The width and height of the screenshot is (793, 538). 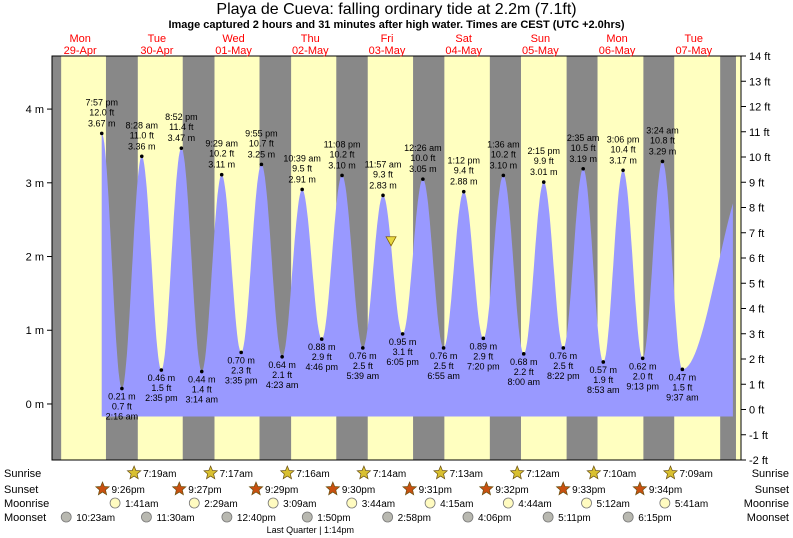 I want to click on low-tide-meters: 0.62 m, so click(x=643, y=366).